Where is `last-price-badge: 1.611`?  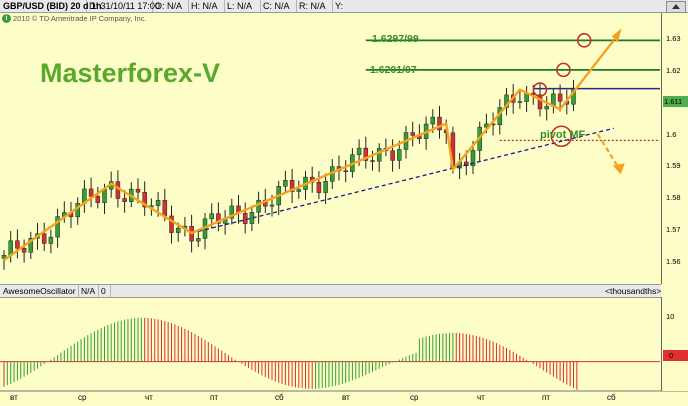 last-price-badge: 1.611 is located at coordinates (675, 101).